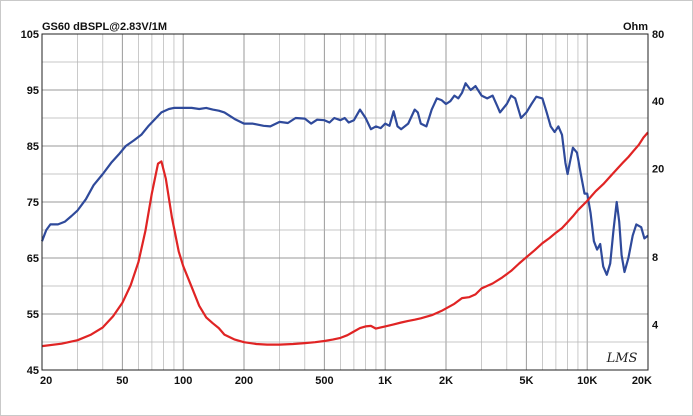  I want to click on y-tick-label: 55, so click(33, 315).